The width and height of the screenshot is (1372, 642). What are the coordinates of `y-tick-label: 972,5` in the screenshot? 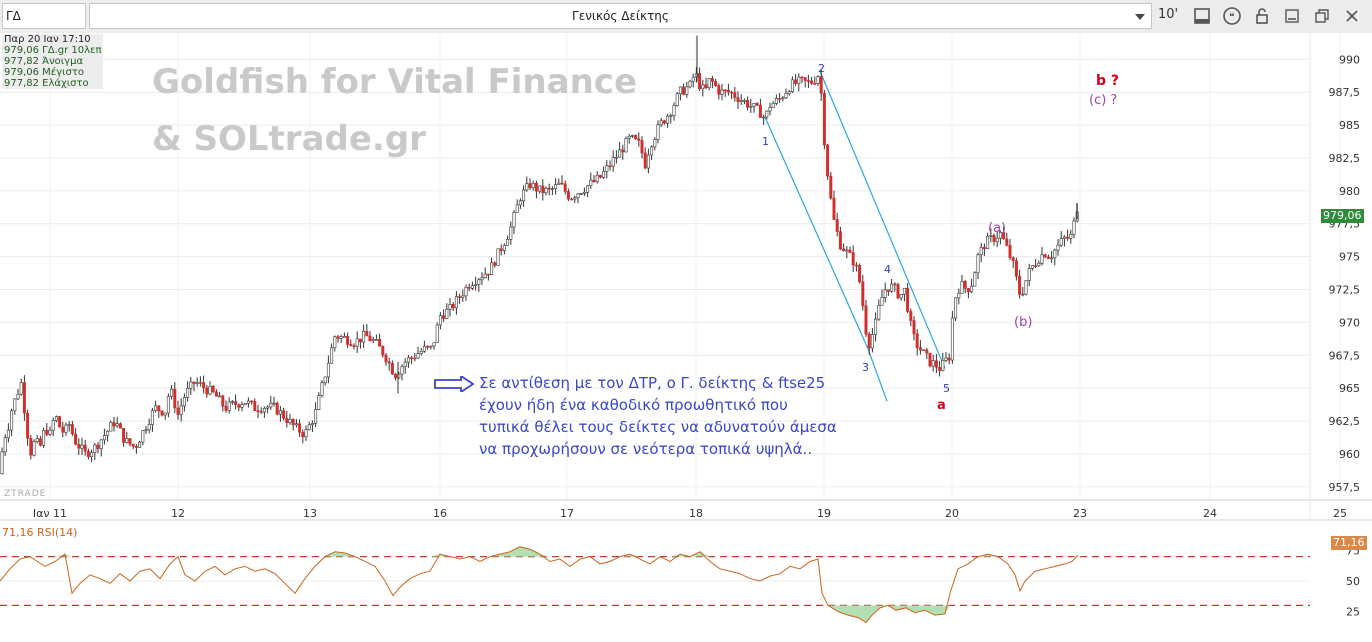 It's located at (1345, 290).